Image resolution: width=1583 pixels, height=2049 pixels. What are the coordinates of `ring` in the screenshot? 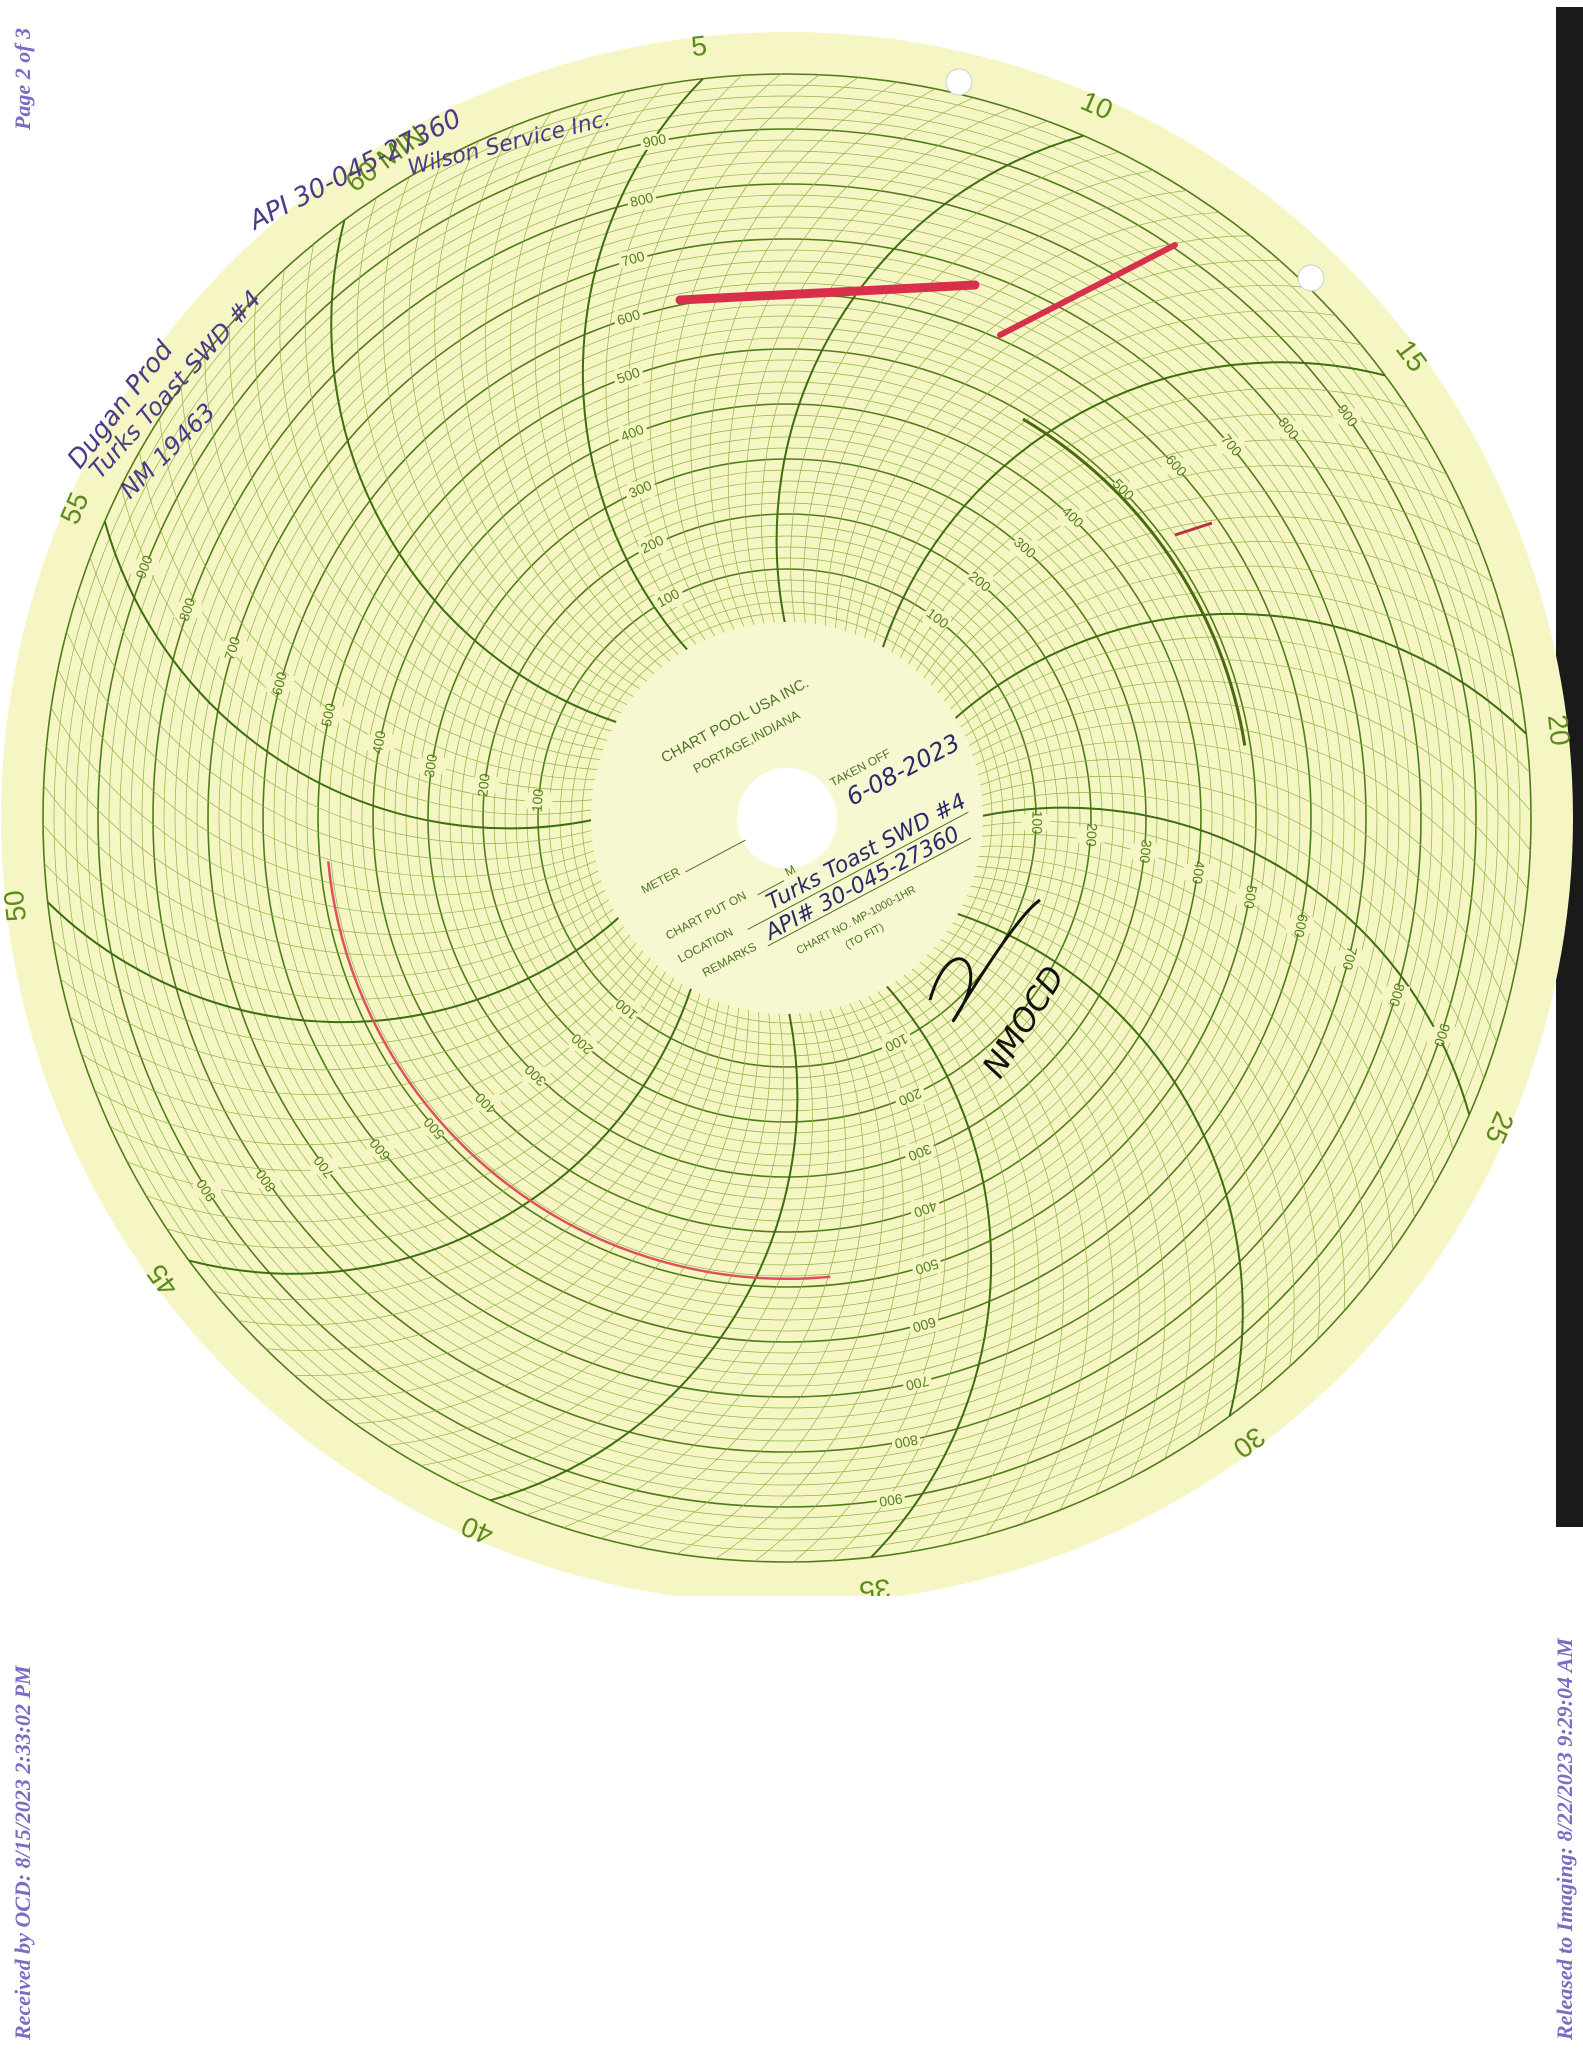 It's located at (787, 818).